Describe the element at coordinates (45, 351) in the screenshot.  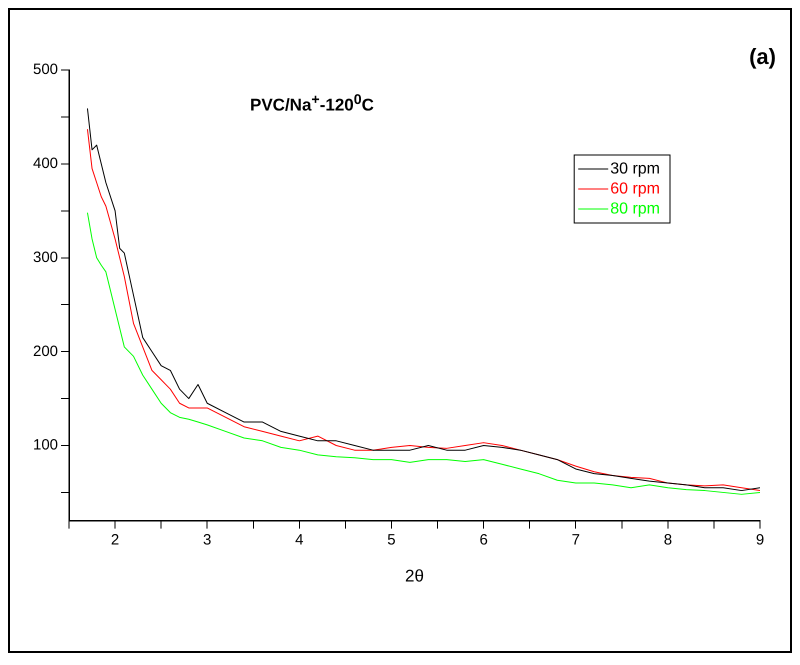
I see `y-tick-label: 200` at that location.